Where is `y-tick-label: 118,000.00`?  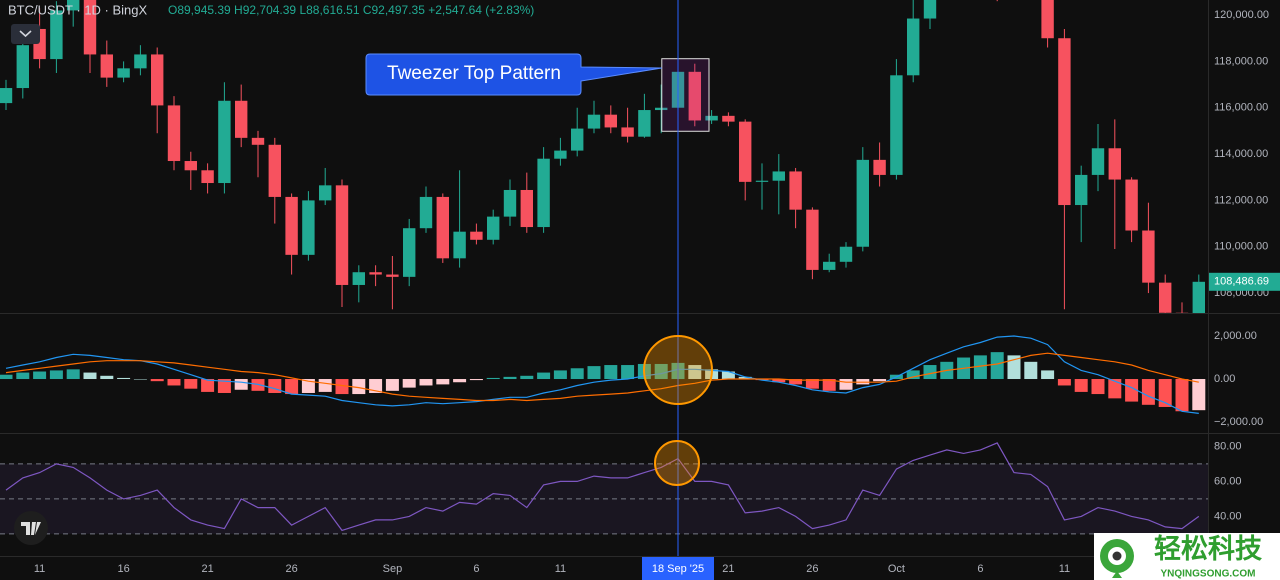 y-tick-label: 118,000.00 is located at coordinates (1241, 61).